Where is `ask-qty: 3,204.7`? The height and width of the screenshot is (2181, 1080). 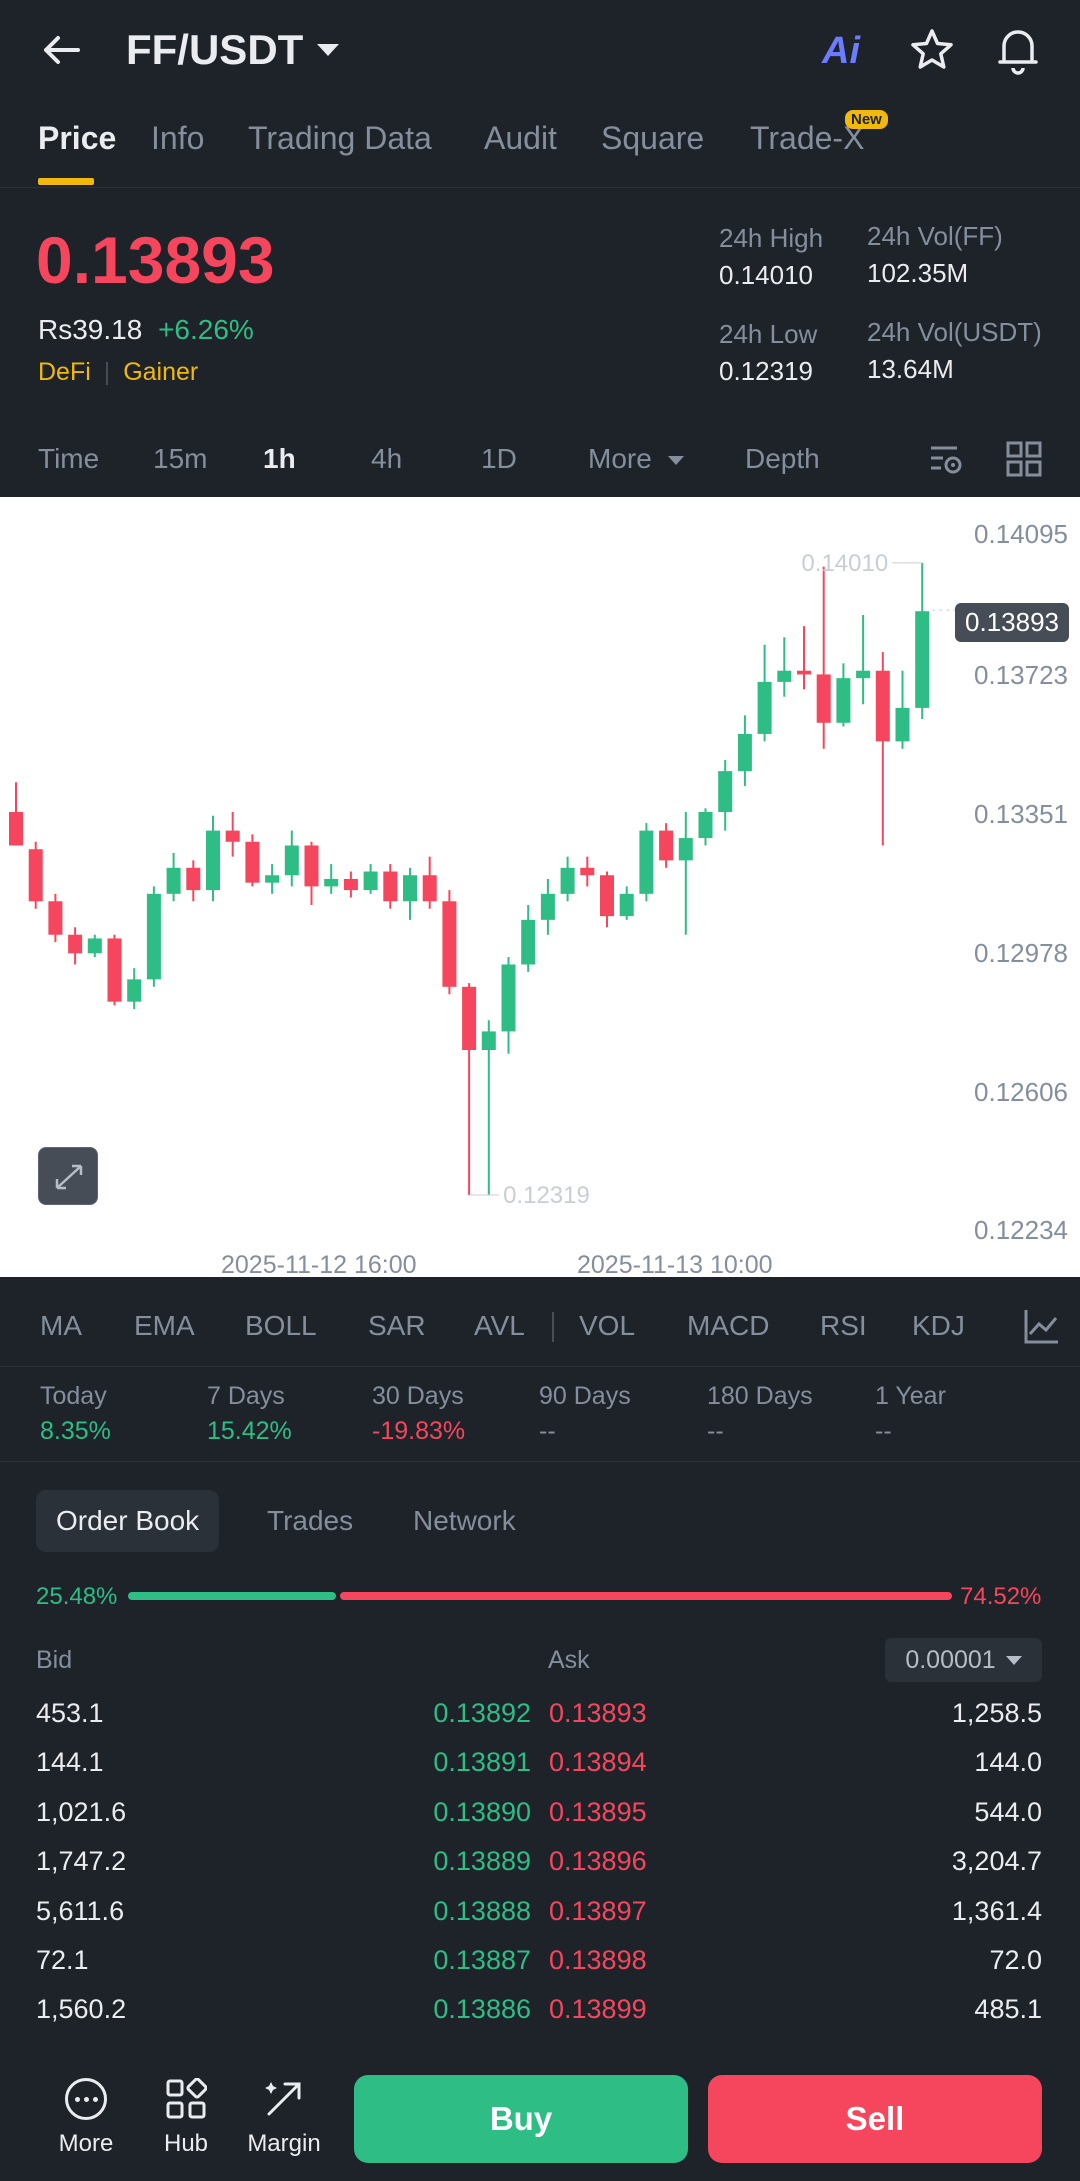 ask-qty: 3,204.7 is located at coordinates (996, 1861).